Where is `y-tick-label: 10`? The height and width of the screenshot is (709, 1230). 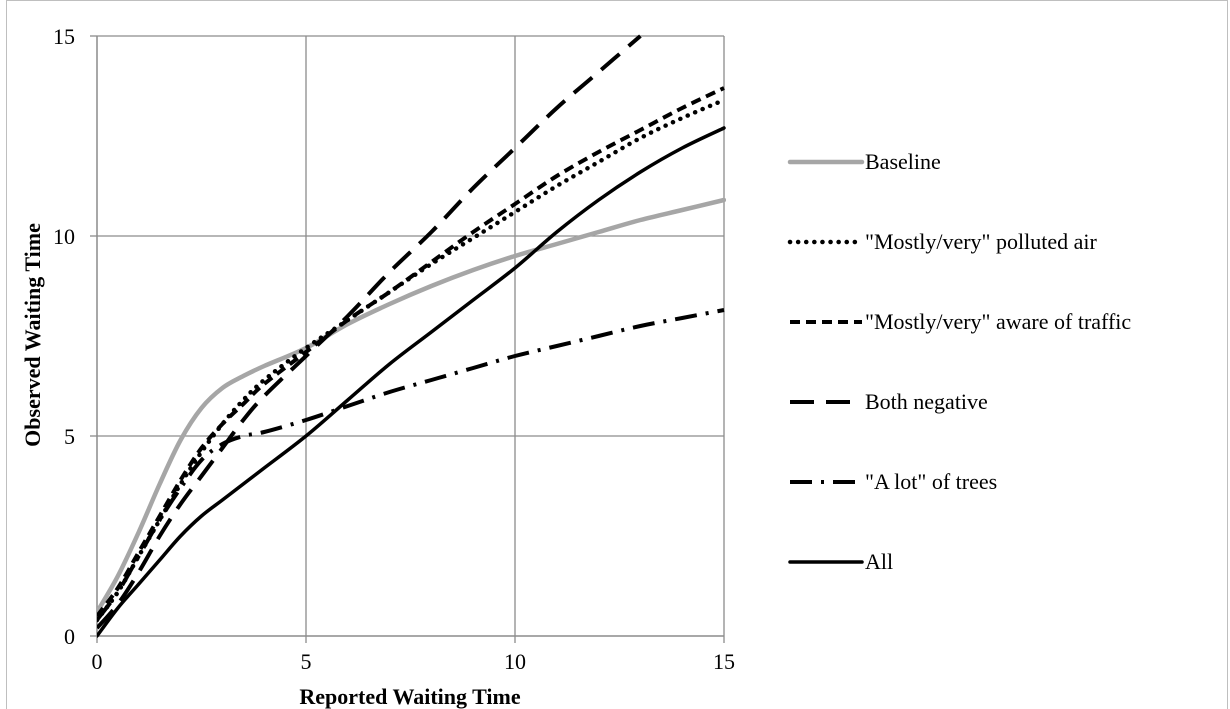
y-tick-label: 10 is located at coordinates (64, 236).